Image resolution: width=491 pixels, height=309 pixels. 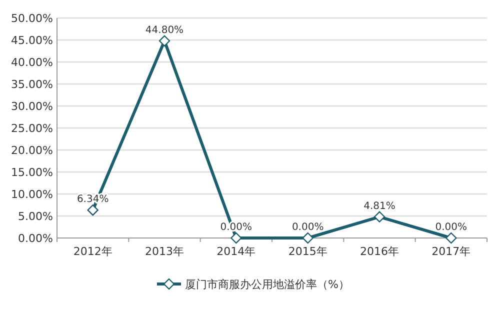 I want to click on legend-label: 厦门市商服办公用地溢价率（%）, so click(x=267, y=284).